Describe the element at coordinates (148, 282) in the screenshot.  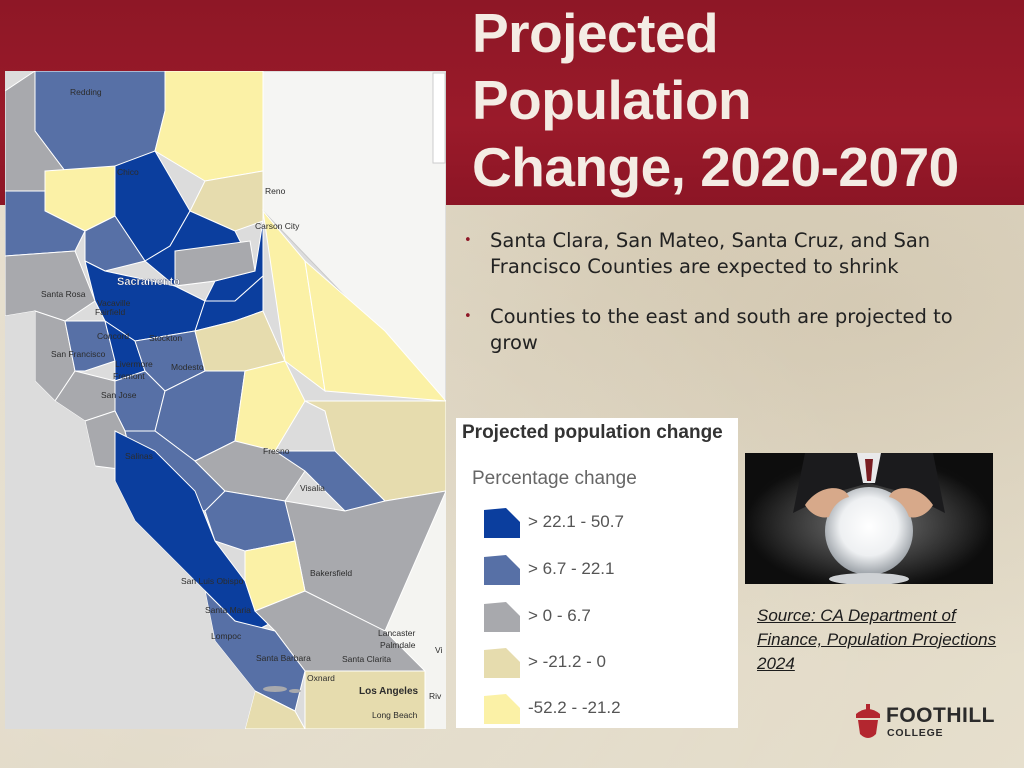
I see `city-label: Sacramento` at that location.